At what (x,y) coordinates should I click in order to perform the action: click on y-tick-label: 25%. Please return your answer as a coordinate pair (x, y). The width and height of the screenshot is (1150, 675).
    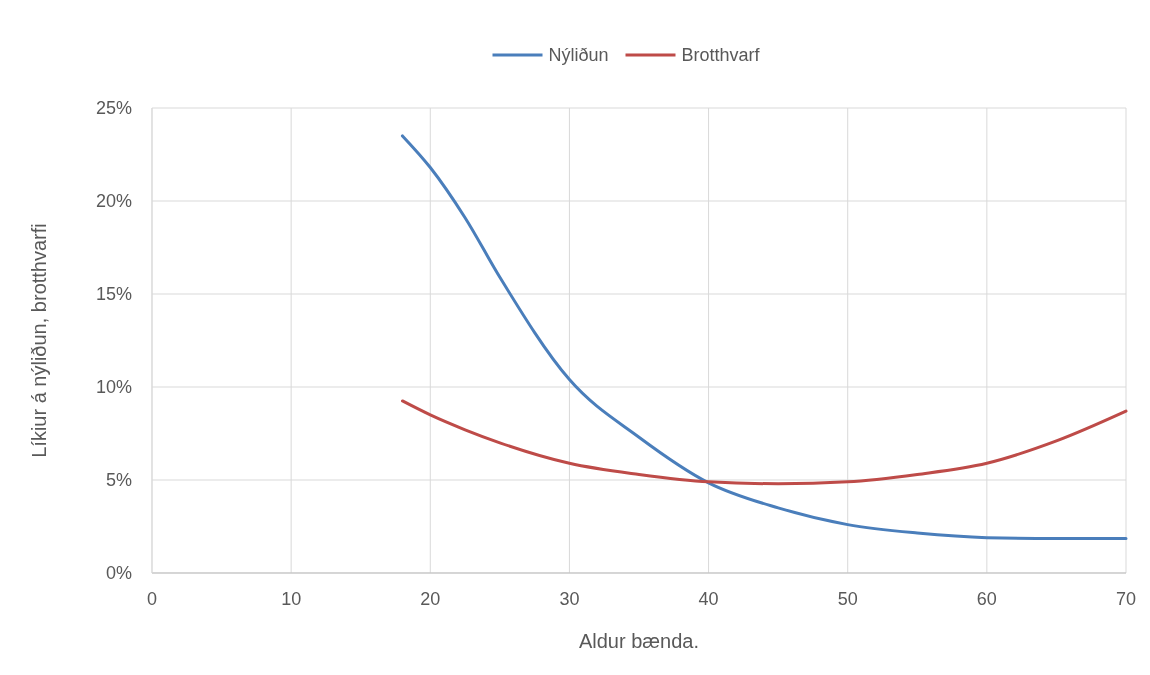
    Looking at the image, I should click on (113, 108).